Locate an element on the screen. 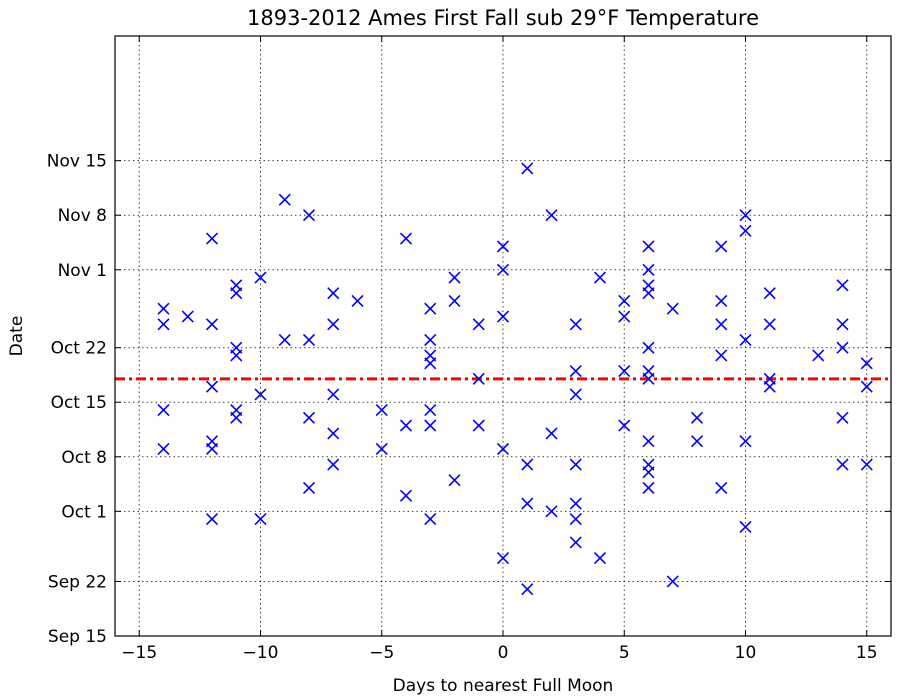 This screenshot has width=898, height=700. y-tick-label: Nov 1 is located at coordinates (82, 271).